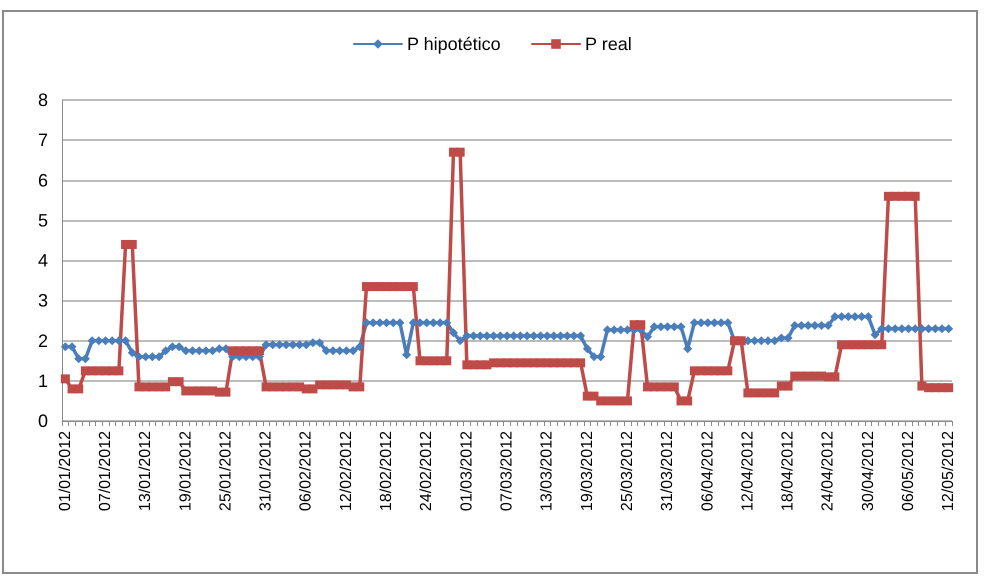  Describe the element at coordinates (547, 471) in the screenshot. I see `x-tick-label: 13/03/2012` at that location.